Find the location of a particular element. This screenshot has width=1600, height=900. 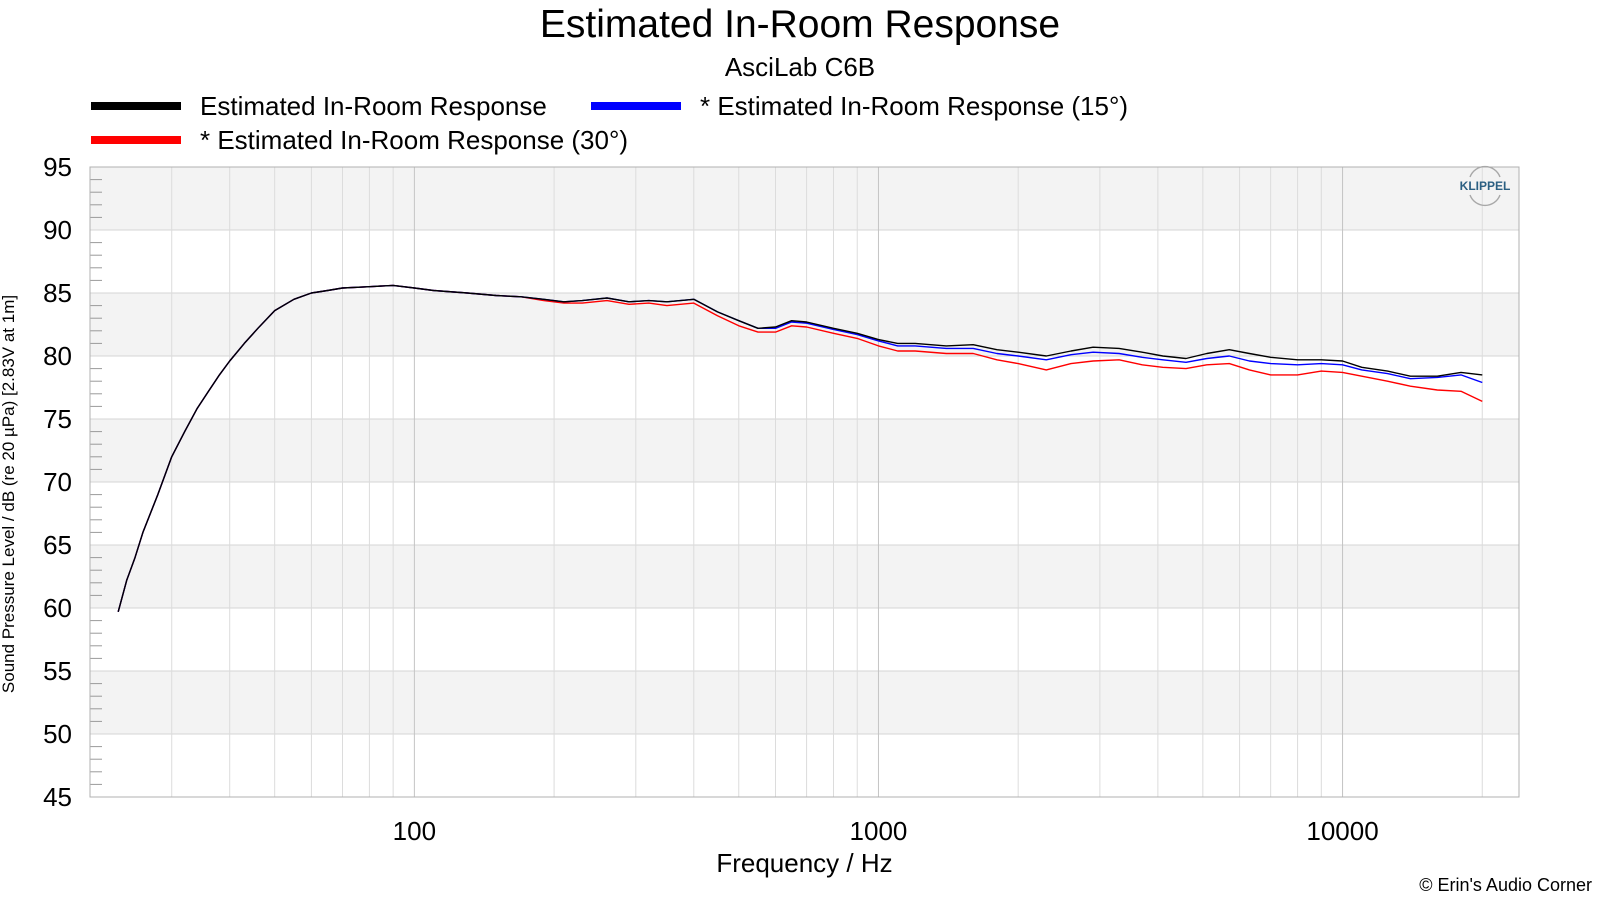

klippel-watermark: KLIPPEL is located at coordinates (1485, 186).